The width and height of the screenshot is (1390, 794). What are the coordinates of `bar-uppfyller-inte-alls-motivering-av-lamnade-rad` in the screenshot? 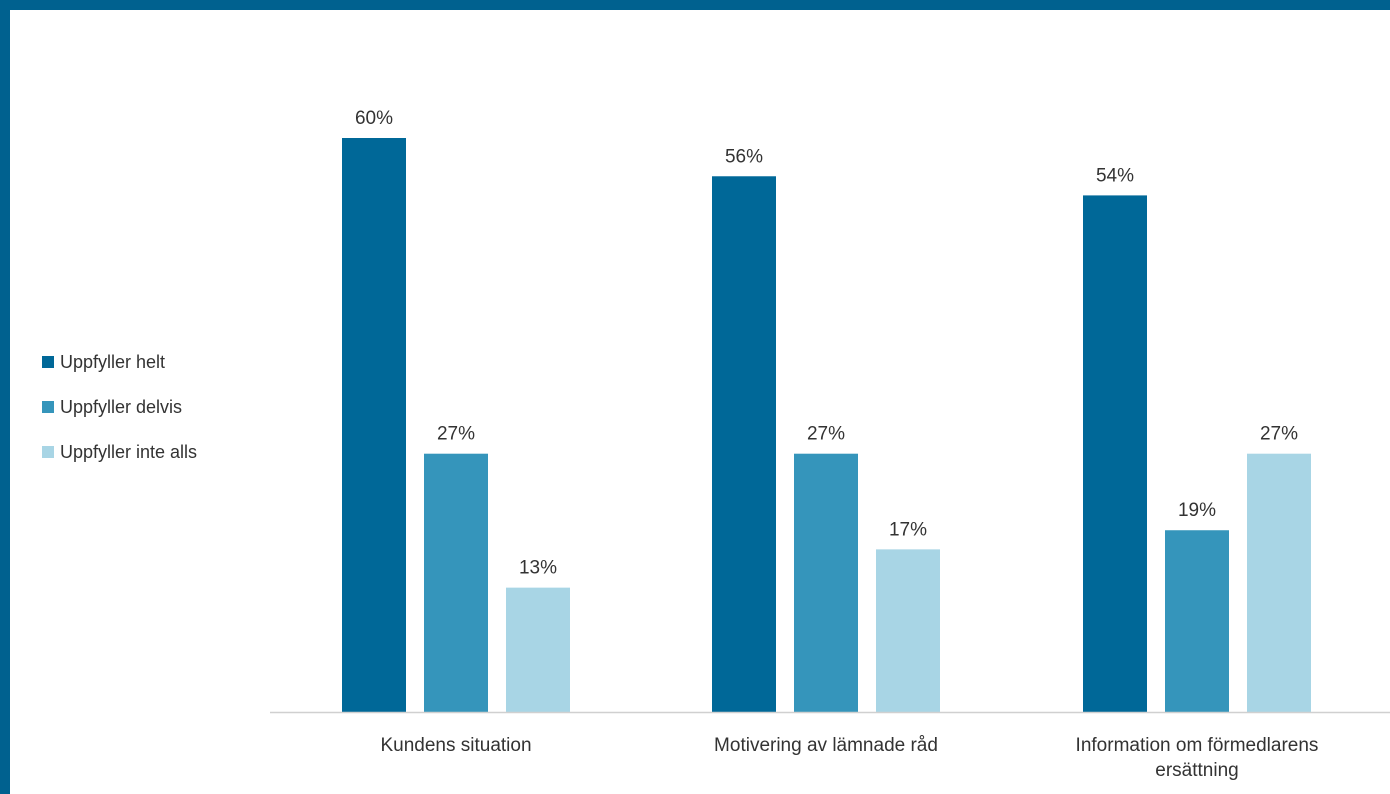 It's located at (908, 630).